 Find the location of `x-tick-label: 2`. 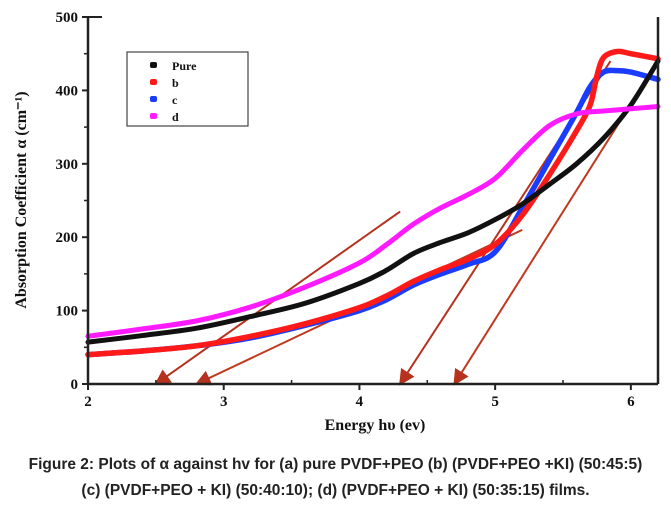

x-tick-label: 2 is located at coordinates (88, 402).